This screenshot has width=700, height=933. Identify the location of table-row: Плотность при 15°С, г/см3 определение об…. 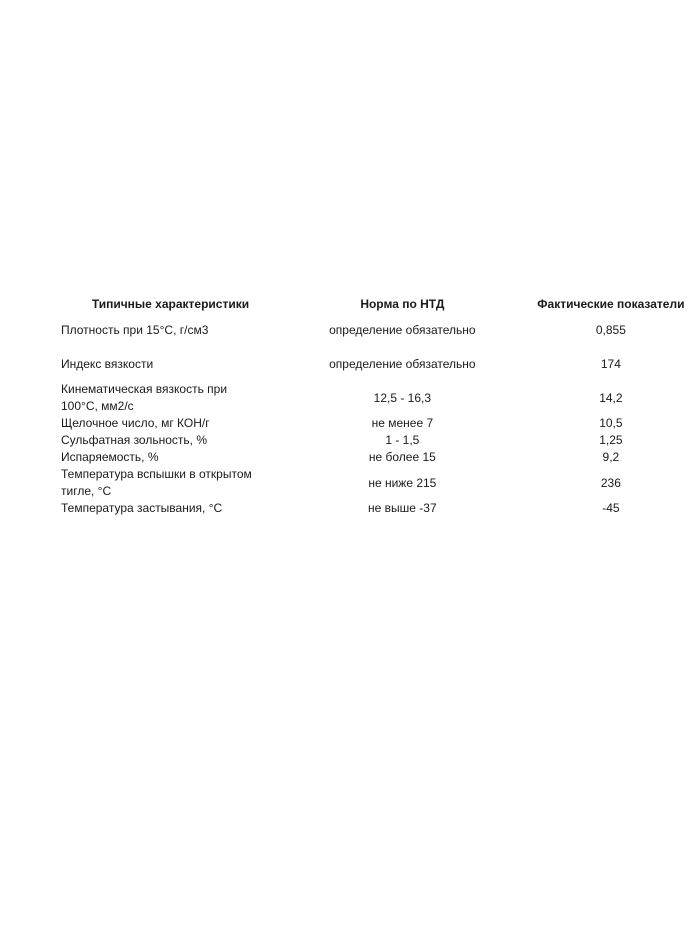
(379, 330).